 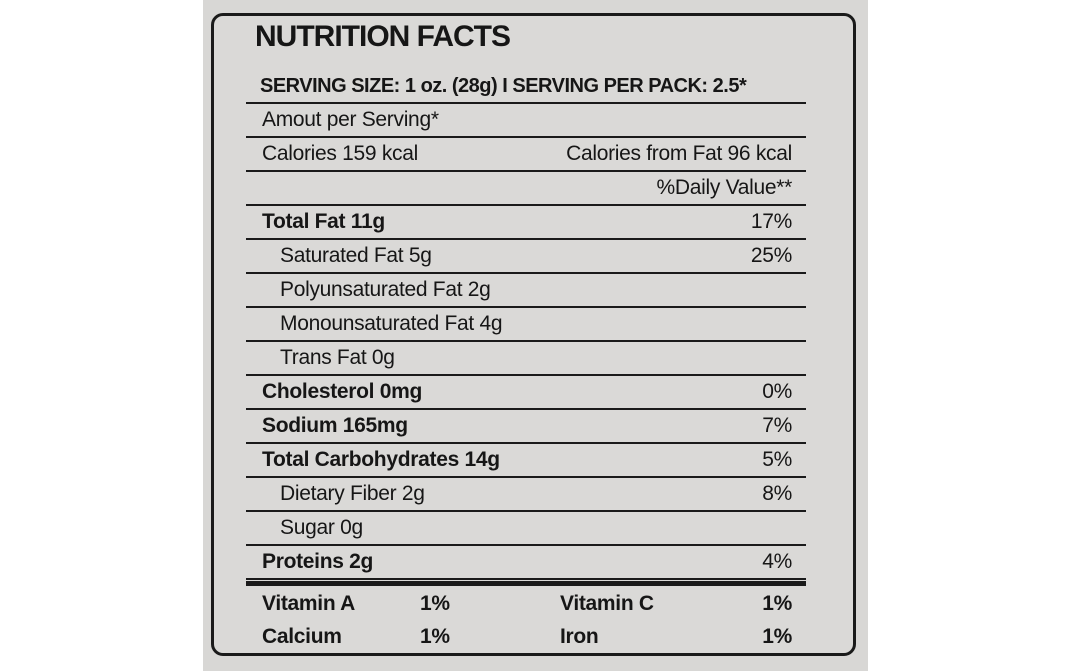 I want to click on section-divider-bar, so click(x=526, y=583).